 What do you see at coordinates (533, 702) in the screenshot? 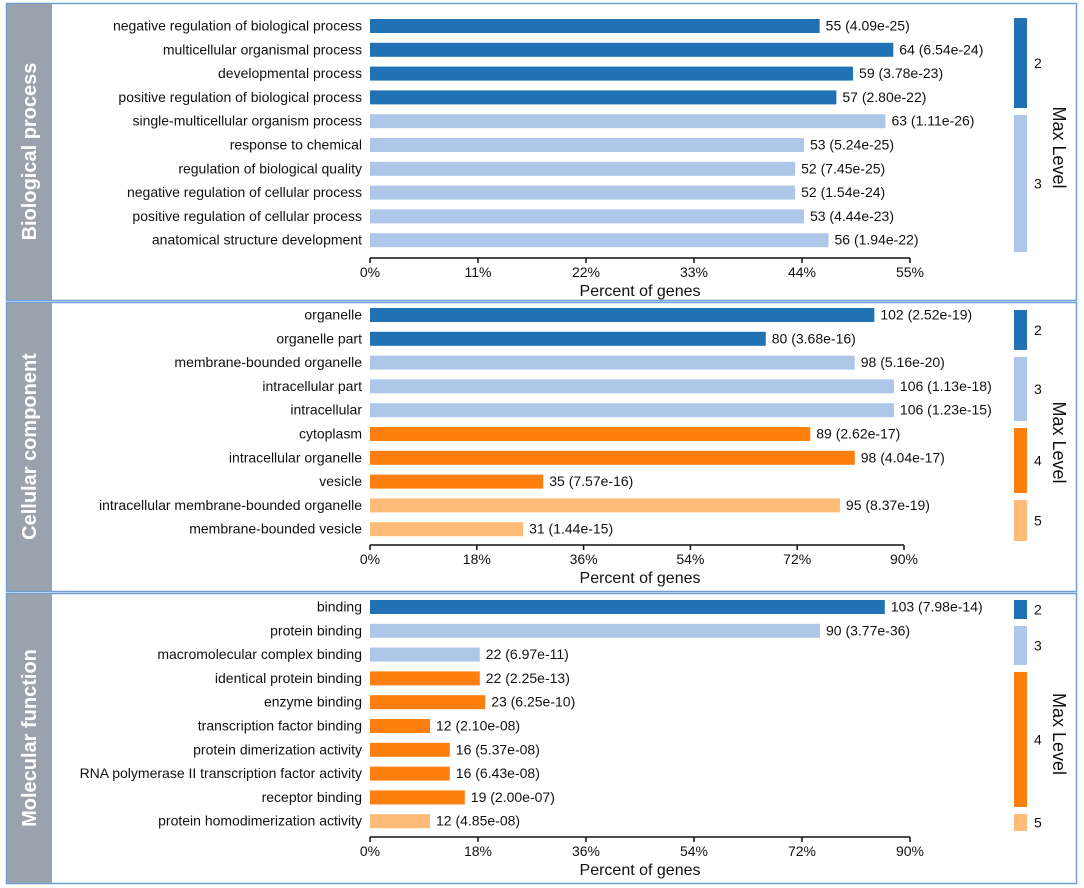
I see `bar-value-label: 23 (6.25e-10)` at bounding box center [533, 702].